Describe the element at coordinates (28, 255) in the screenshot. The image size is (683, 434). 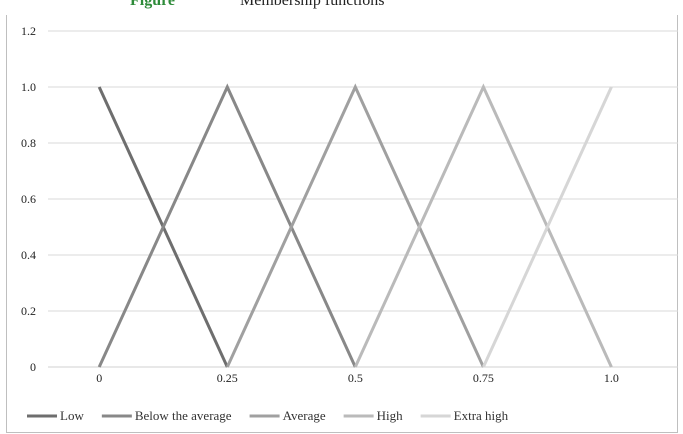
I see `y-tick-label-0-4: 0.4` at that location.